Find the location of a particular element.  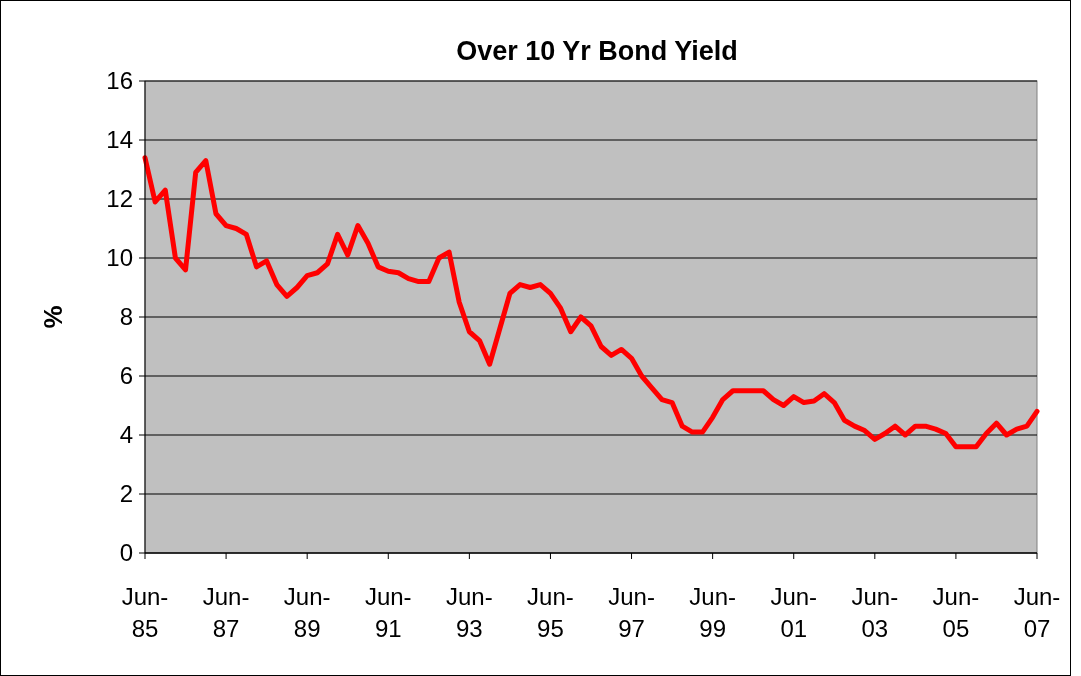

x-tick-label: Jun-07 is located at coordinates (1037, 612).